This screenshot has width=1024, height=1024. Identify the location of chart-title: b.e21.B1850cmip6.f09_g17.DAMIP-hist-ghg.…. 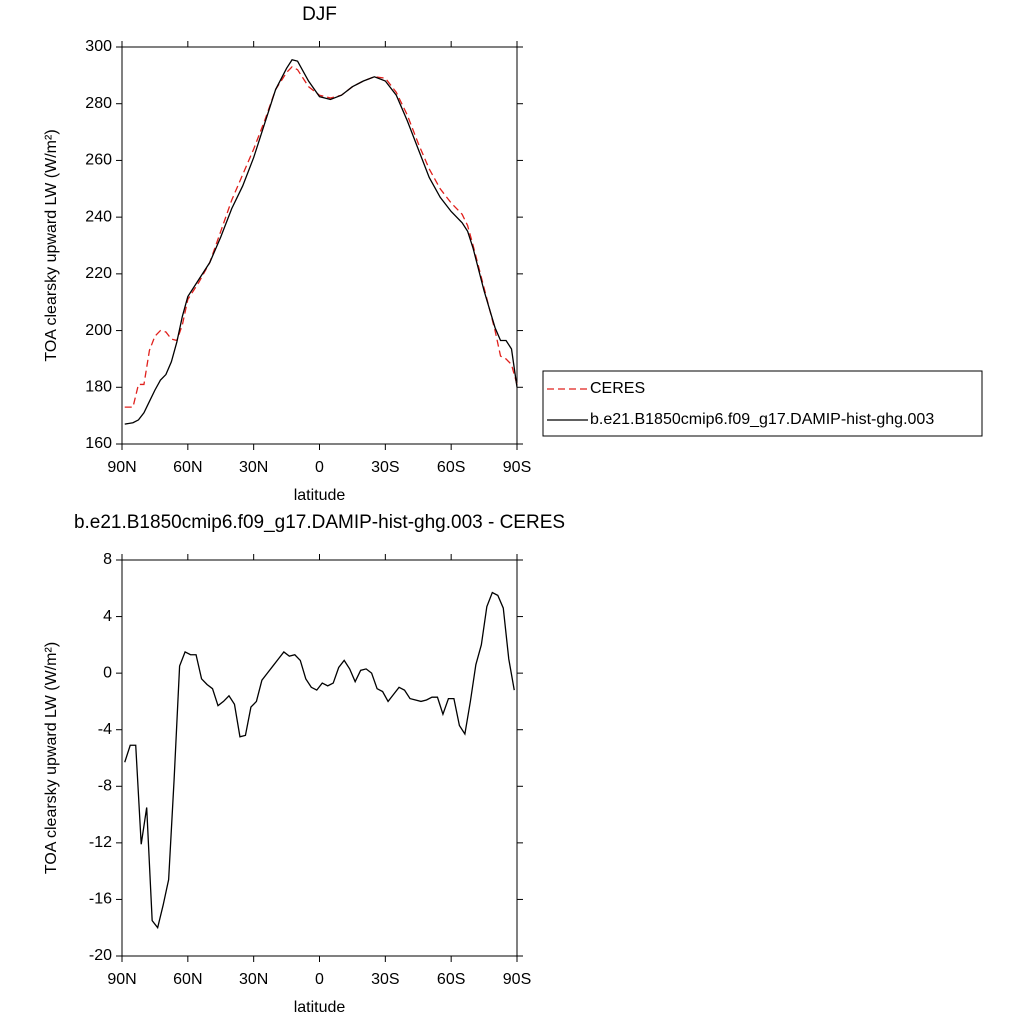
(319, 522).